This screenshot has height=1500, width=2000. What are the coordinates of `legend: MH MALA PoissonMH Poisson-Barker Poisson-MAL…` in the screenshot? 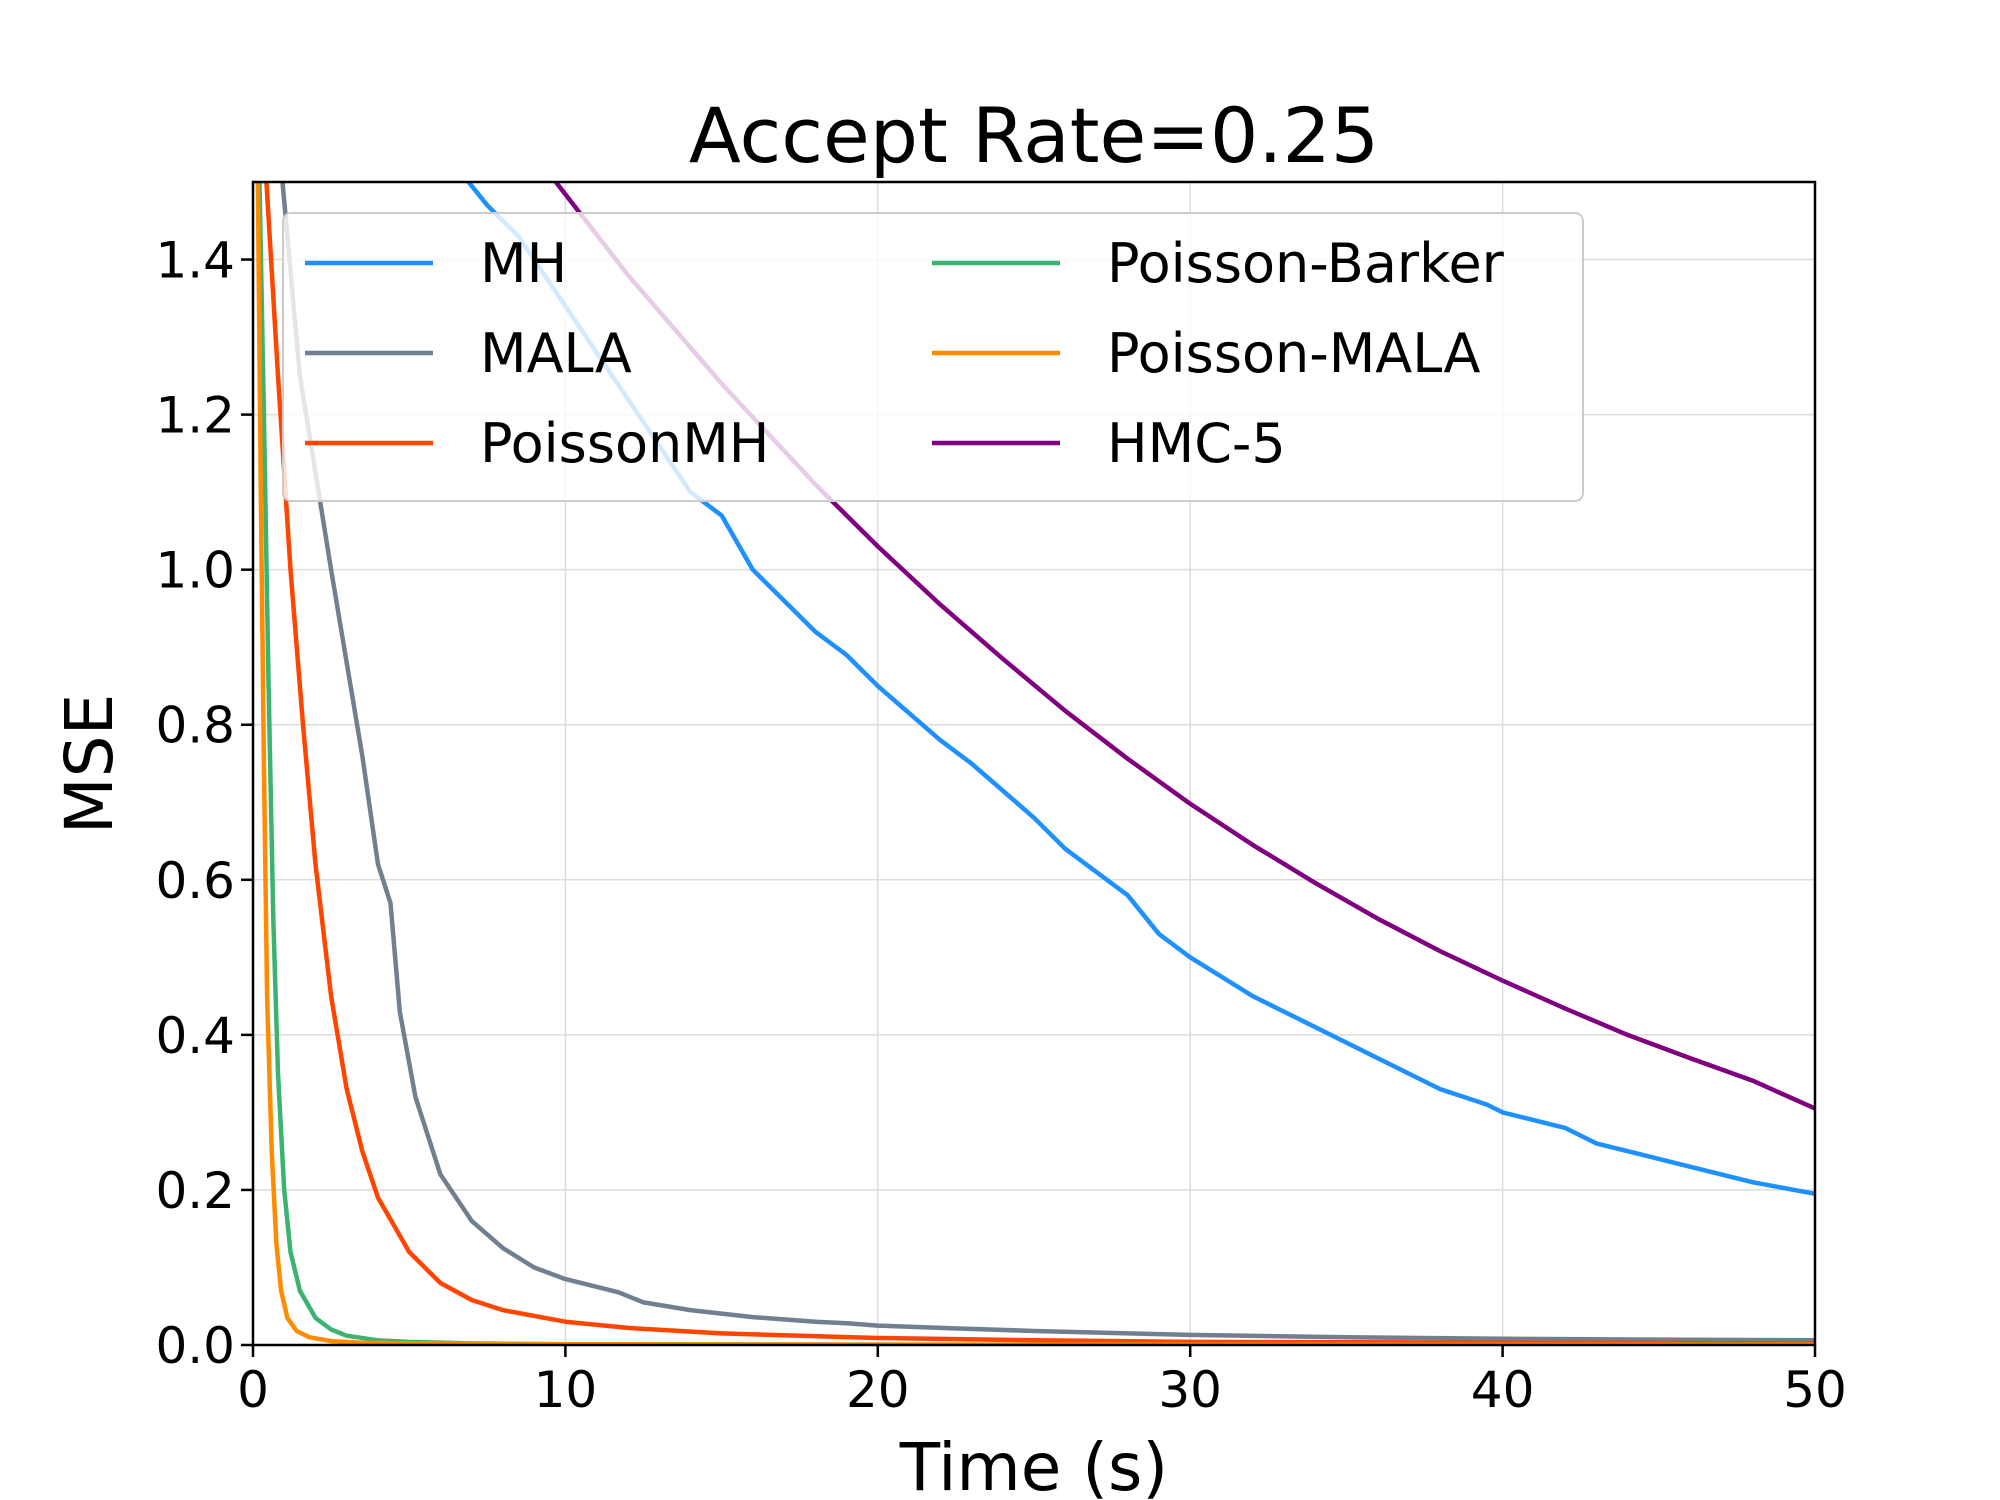 It's located at (933, 357).